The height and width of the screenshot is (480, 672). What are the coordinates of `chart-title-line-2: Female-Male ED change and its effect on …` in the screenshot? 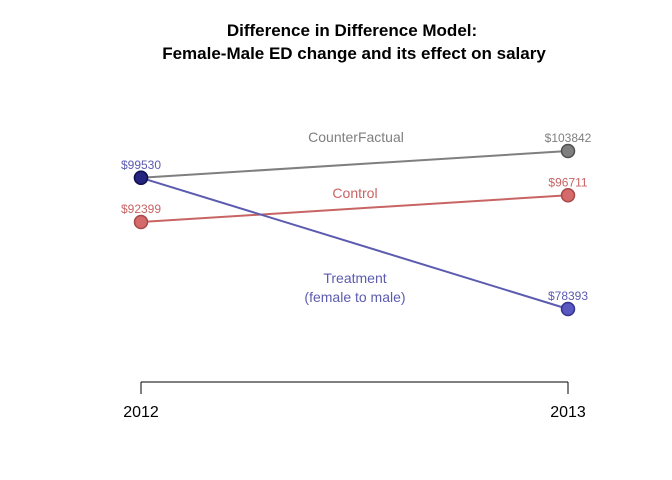 It's located at (354, 53).